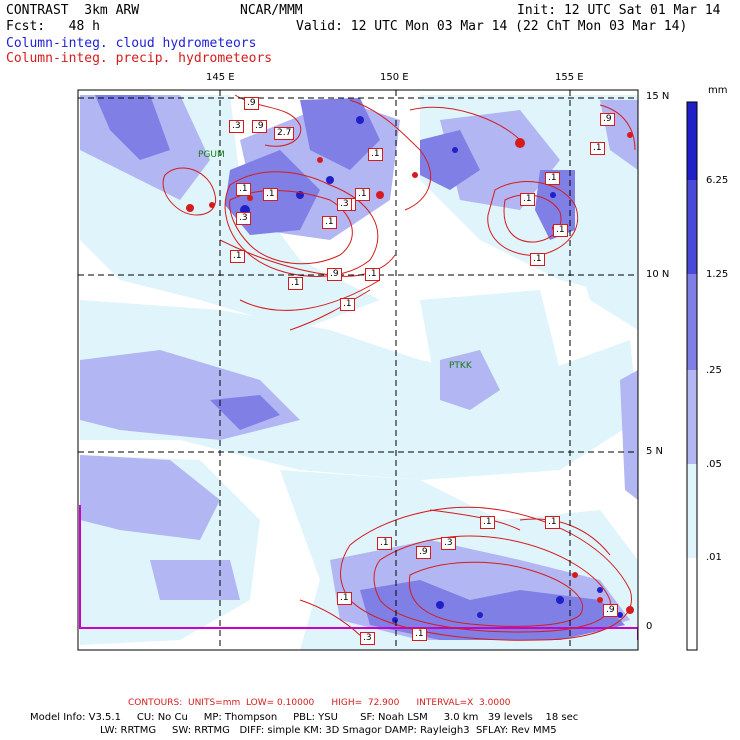  What do you see at coordinates (658, 96) in the screenshot?
I see `lat-label-15n: 15 N` at bounding box center [658, 96].